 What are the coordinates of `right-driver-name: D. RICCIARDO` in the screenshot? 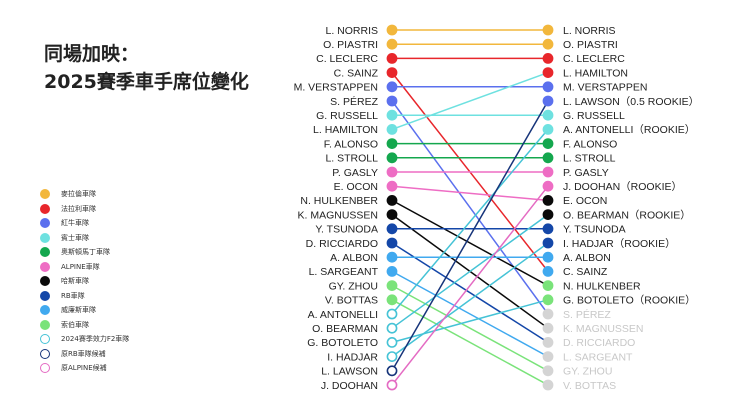 It's located at (599, 343).